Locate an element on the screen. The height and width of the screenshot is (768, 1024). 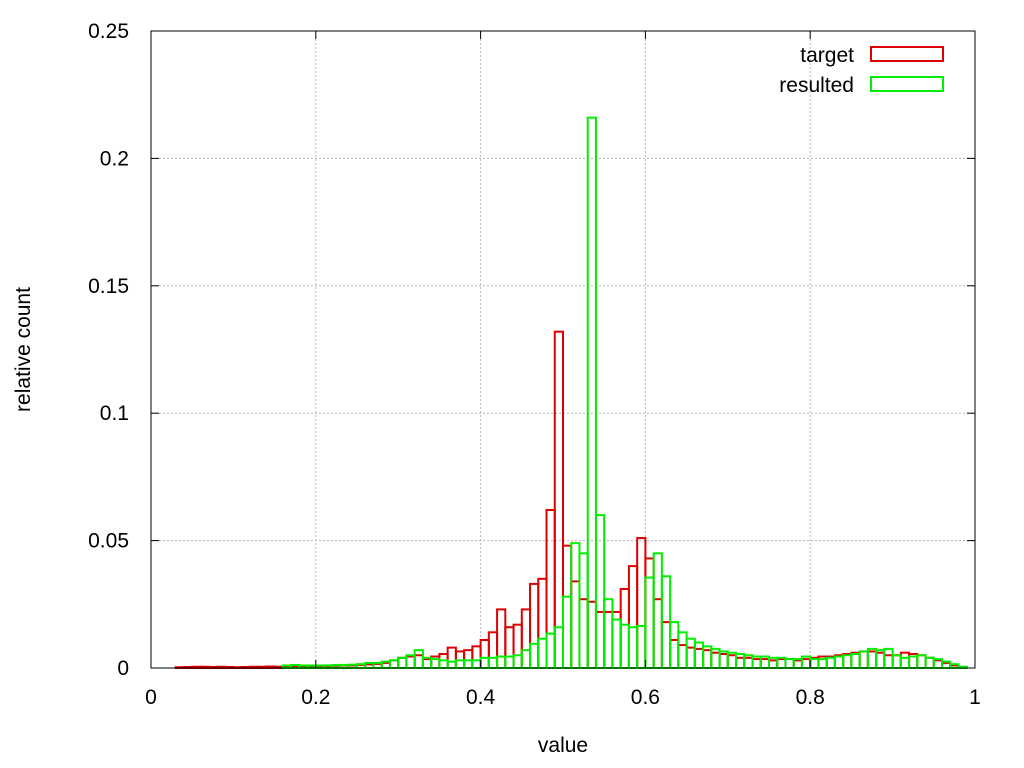
x-tick-label: 0.4 is located at coordinates (481, 697).